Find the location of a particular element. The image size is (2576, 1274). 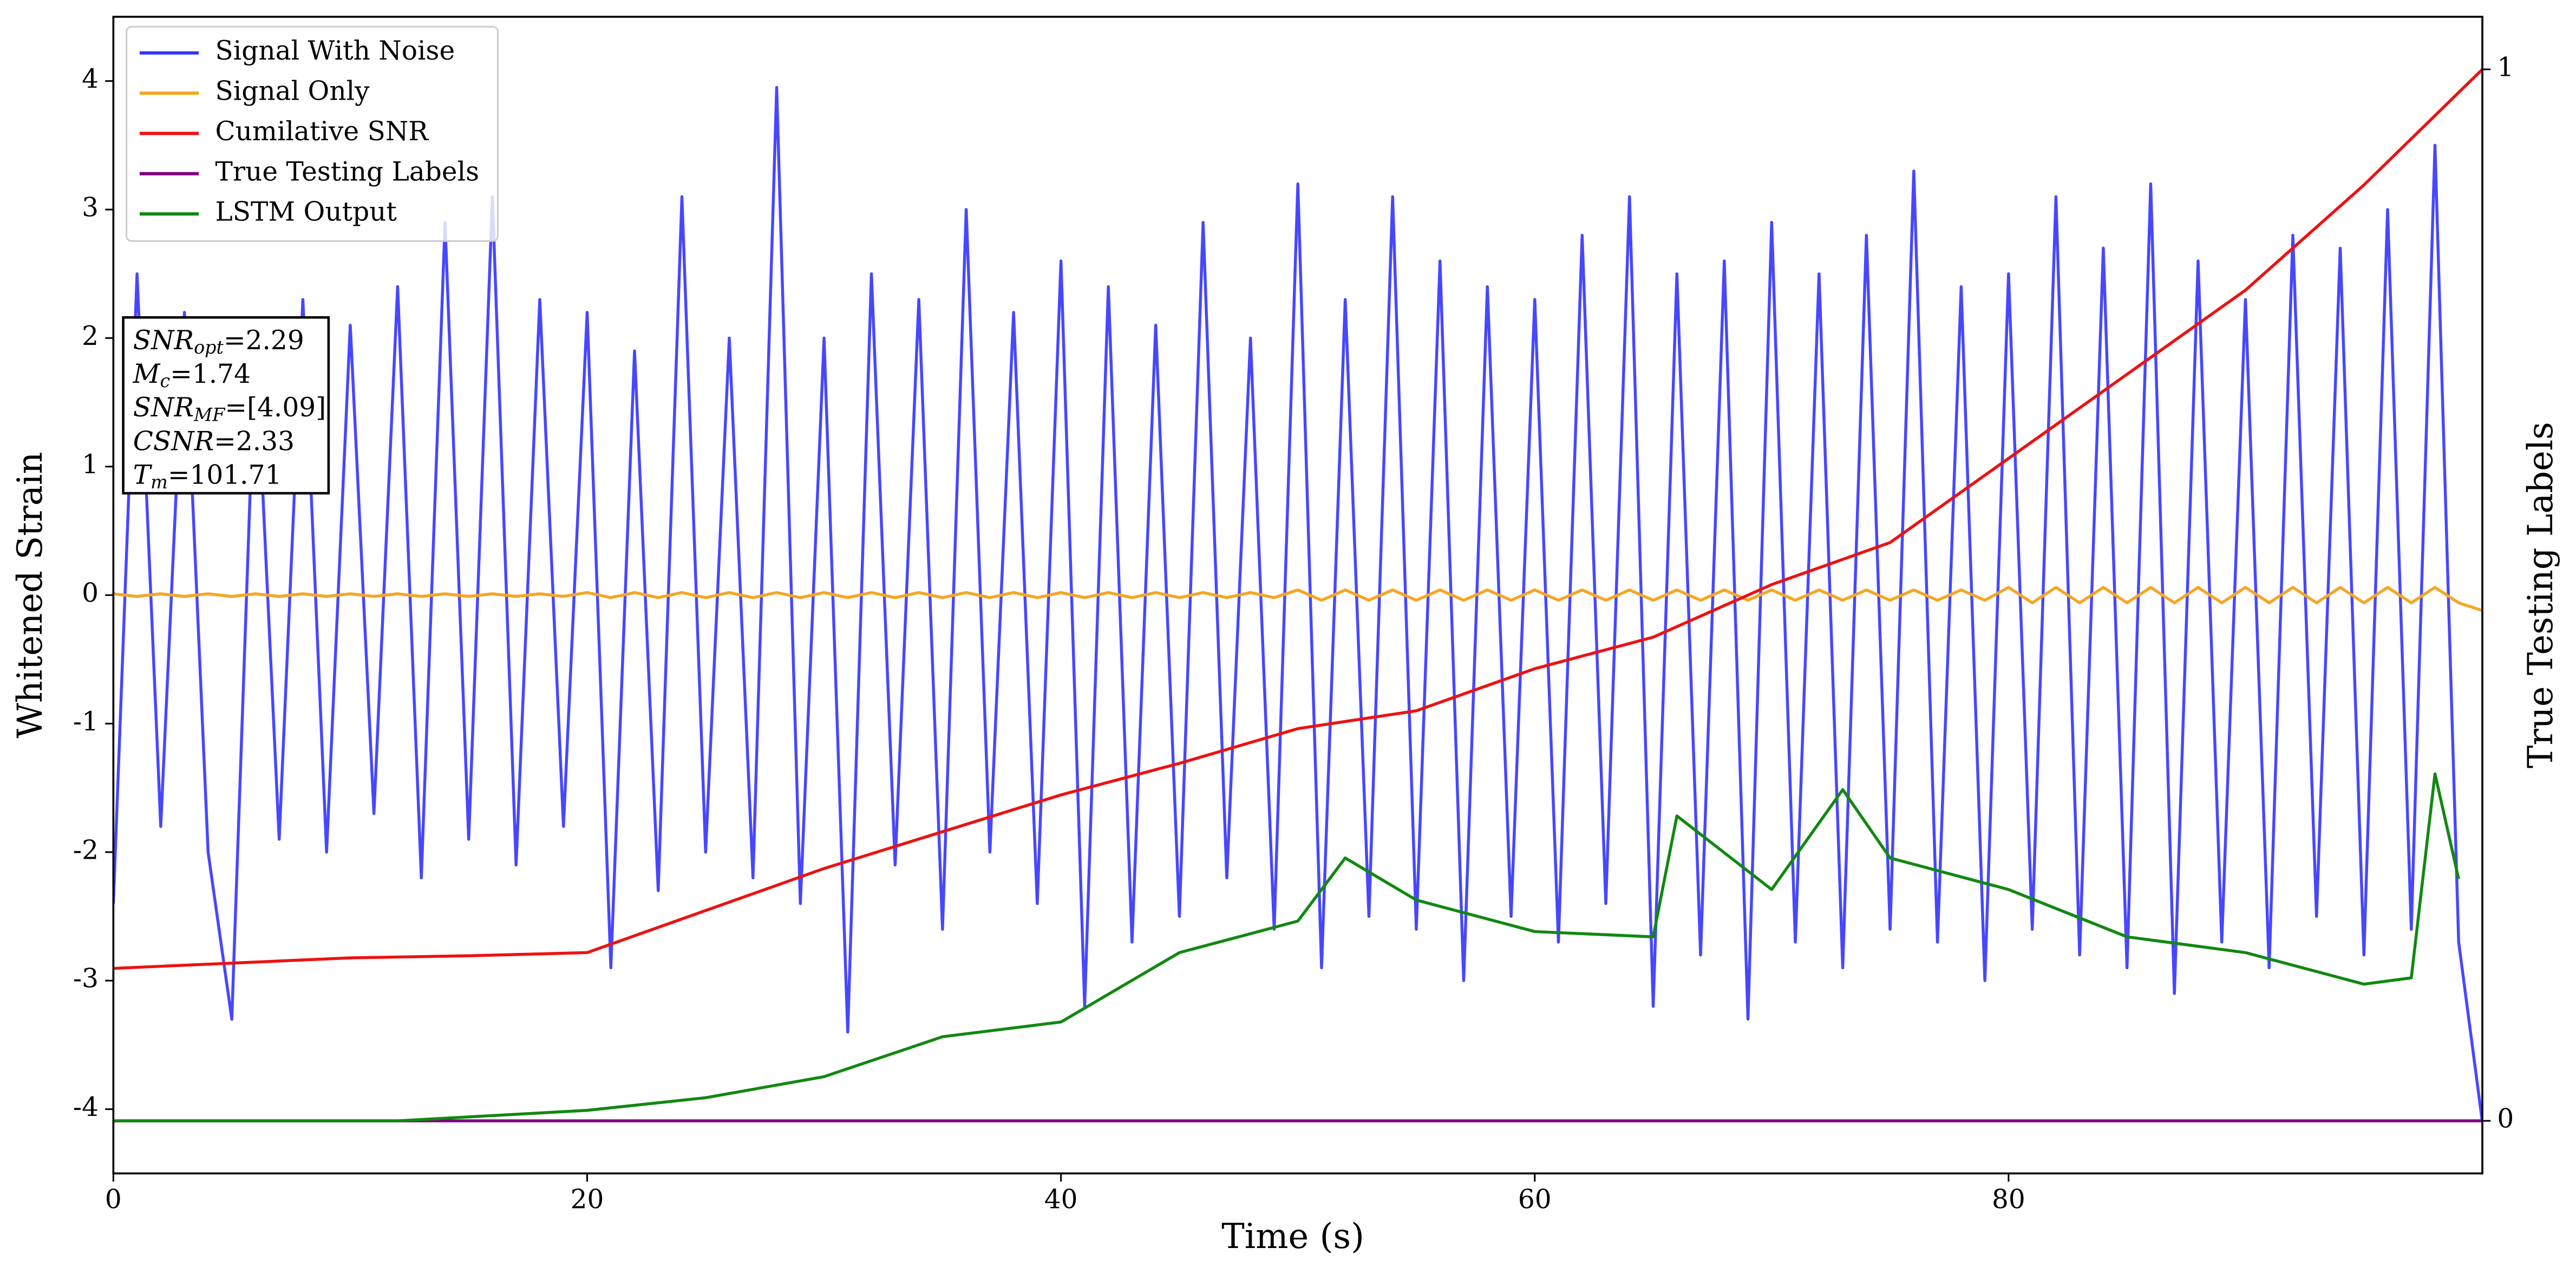

y2-tick-label: 0 is located at coordinates (2505, 1119).